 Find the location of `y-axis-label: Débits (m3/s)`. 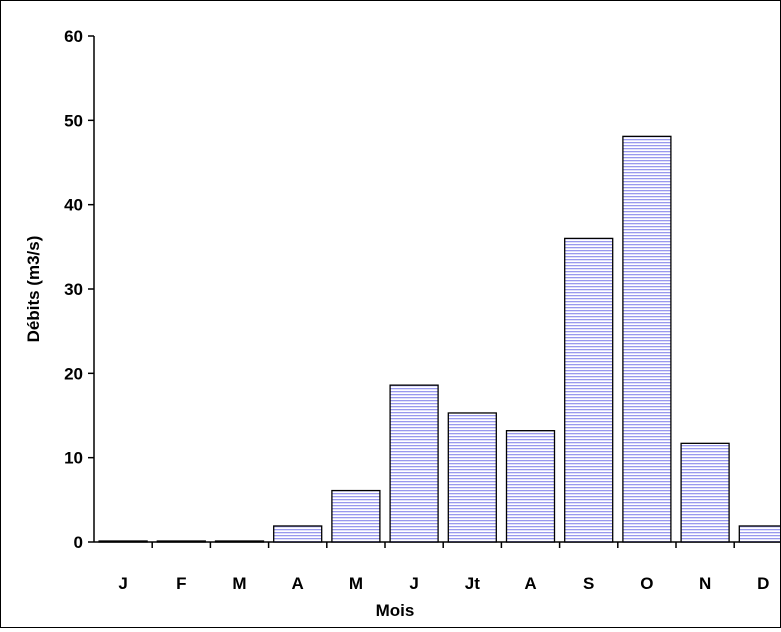

y-axis-label: Débits (m3/s) is located at coordinates (33, 289).